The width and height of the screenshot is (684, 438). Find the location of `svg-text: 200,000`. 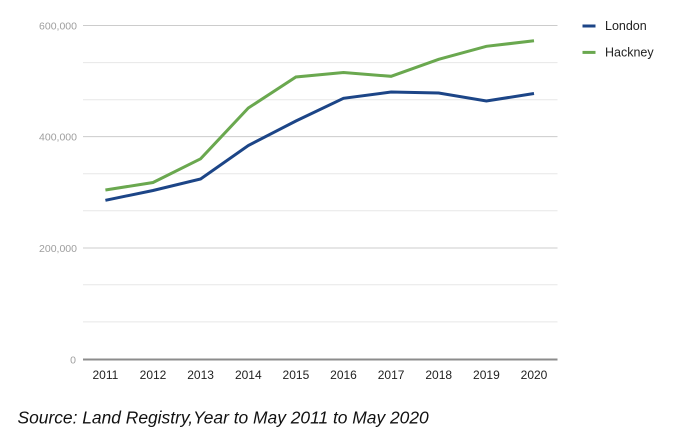

svg-text: 200,000 is located at coordinates (58, 249).